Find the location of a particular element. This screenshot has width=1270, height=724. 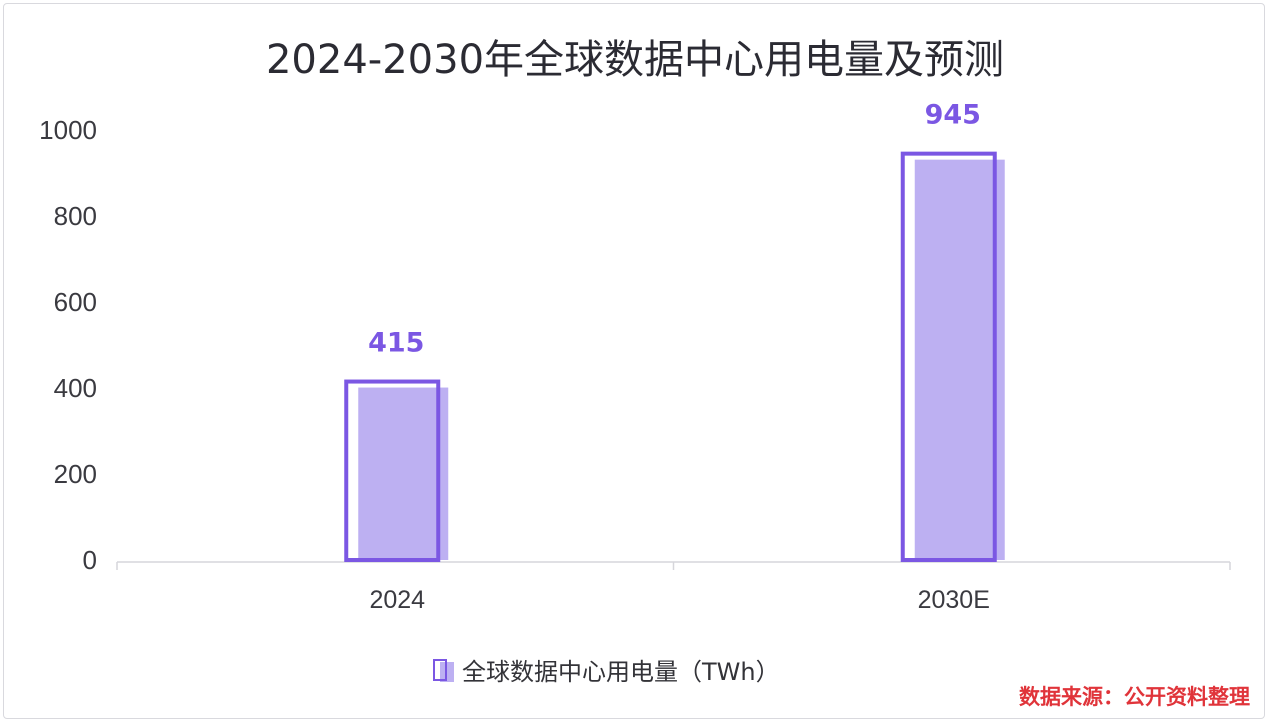

y-tick-label: 600 is located at coordinates (75, 302).